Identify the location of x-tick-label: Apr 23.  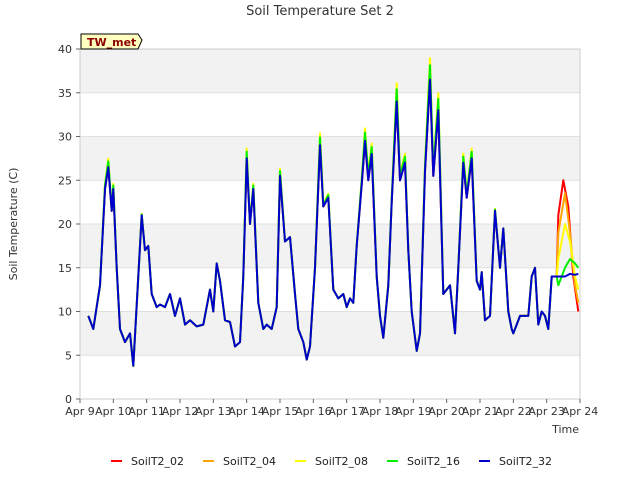
(546, 411).